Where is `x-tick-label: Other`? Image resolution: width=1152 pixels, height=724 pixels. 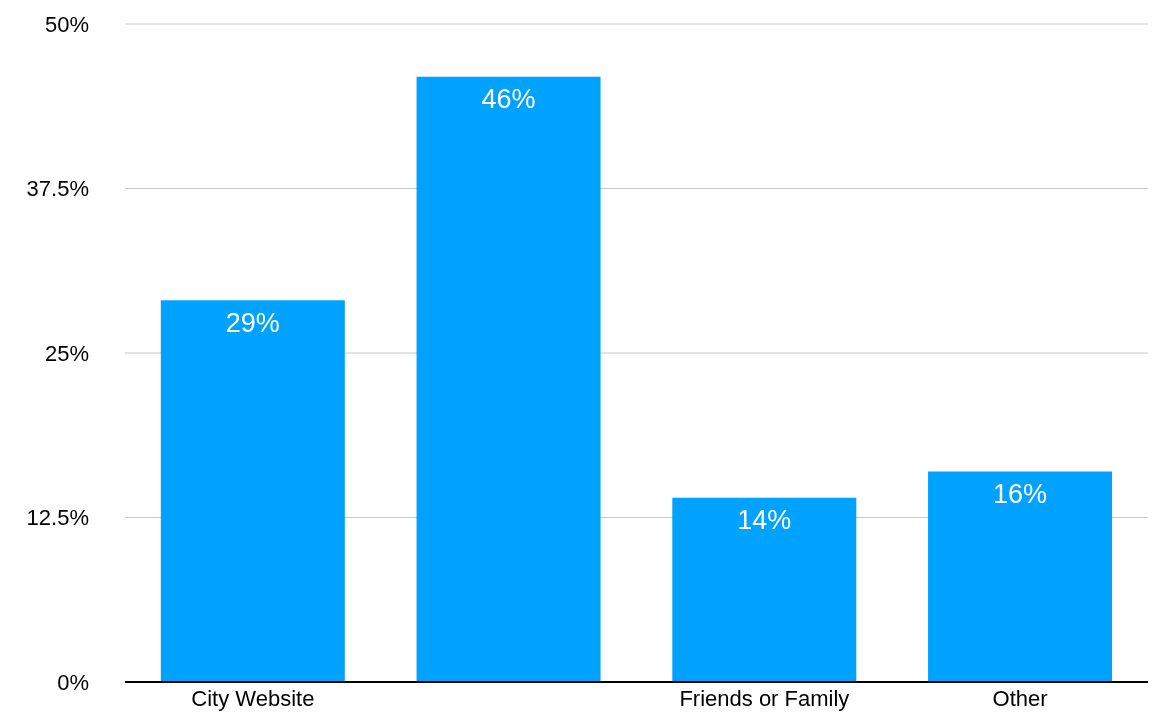 x-tick-label: Other is located at coordinates (1020, 698).